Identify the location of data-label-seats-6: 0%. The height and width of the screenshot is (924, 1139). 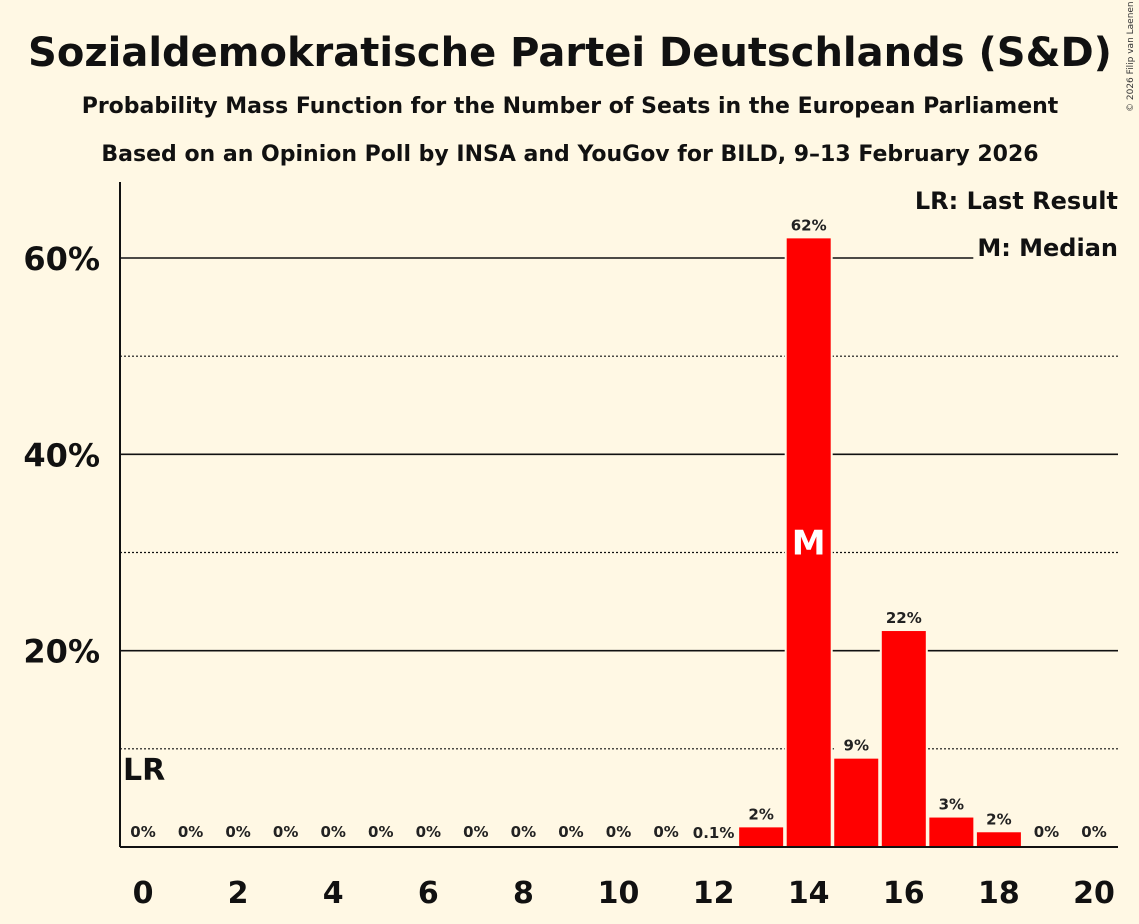
(428, 832).